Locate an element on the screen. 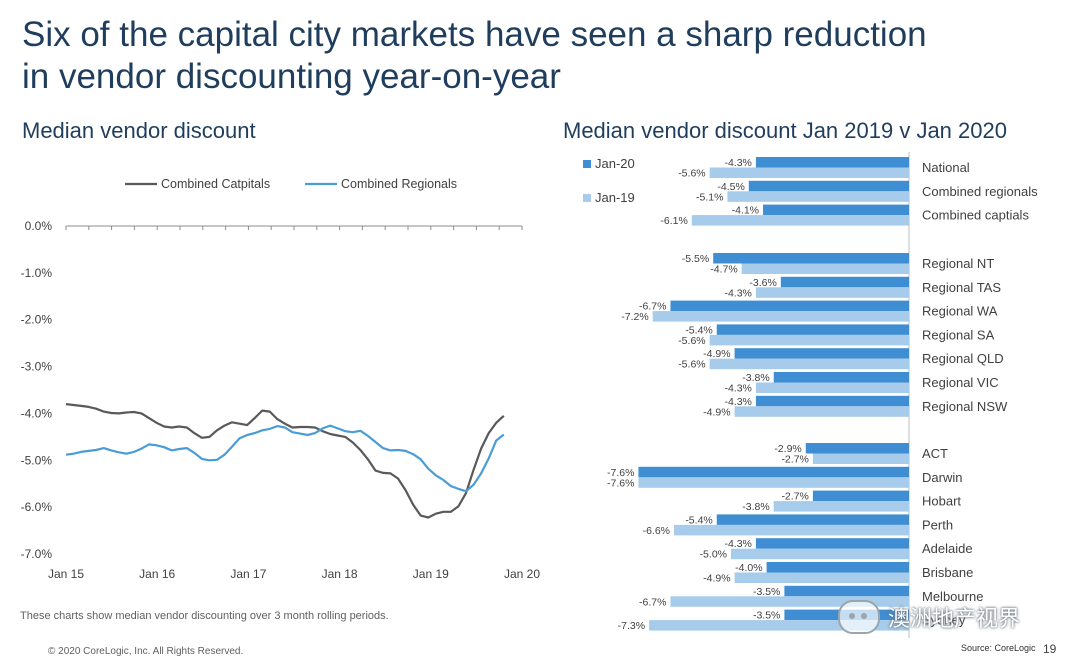  bar-value-label-jan-19: -7.2% is located at coordinates (634, 317).